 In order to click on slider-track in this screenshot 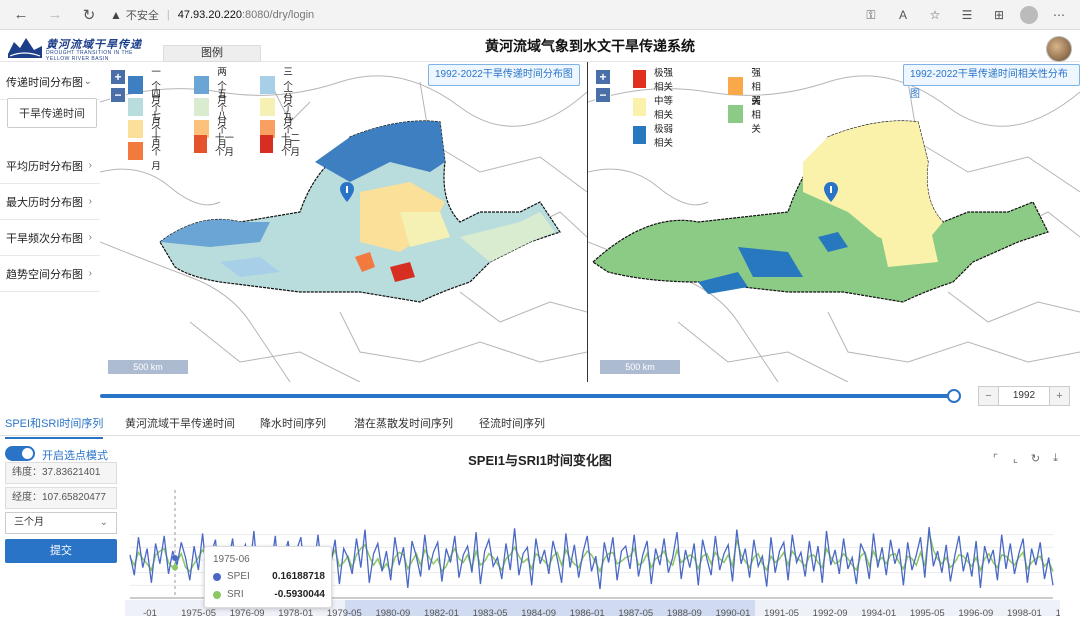, I will do `click(527, 396)`.